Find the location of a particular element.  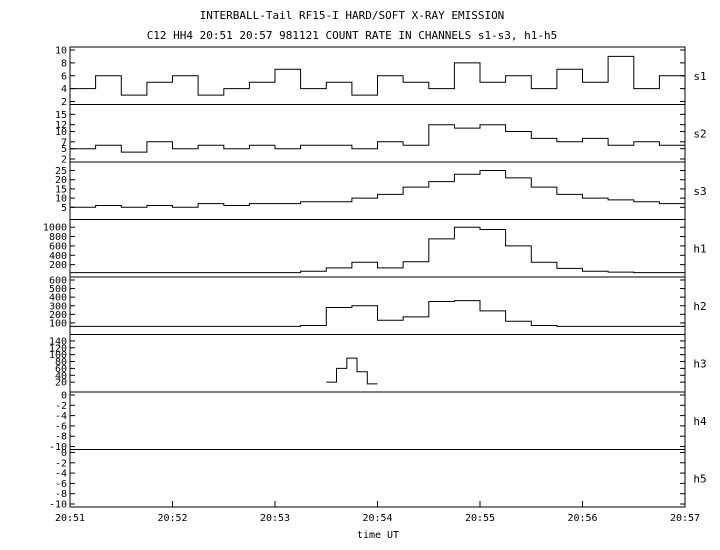

panel-h4: -10-8-6-4-20 h4 is located at coordinates (378, 422).